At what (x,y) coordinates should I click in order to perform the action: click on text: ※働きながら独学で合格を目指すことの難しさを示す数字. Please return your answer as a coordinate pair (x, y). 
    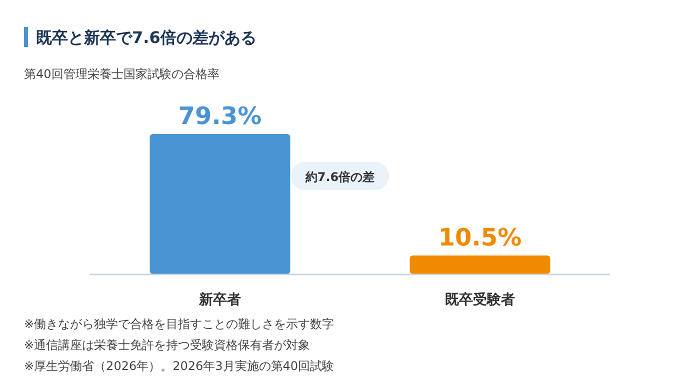
    Looking at the image, I should click on (179, 324).